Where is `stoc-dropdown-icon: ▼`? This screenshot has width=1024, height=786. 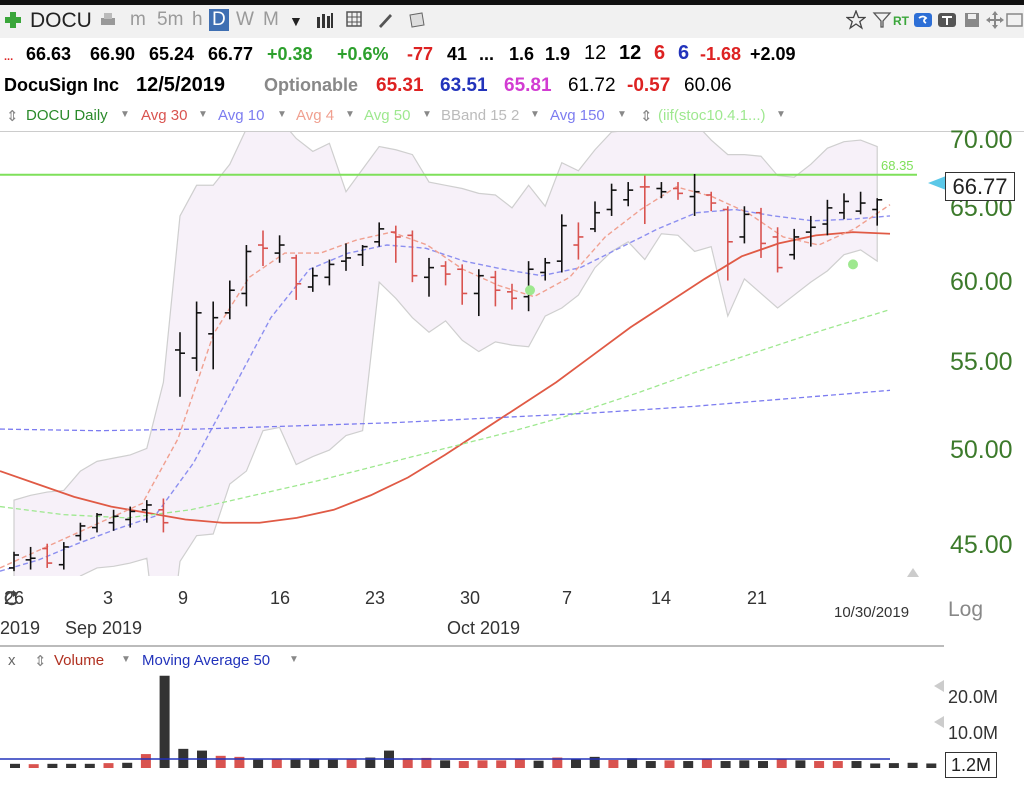 stoc-dropdown-icon: ▼ is located at coordinates (781, 114).